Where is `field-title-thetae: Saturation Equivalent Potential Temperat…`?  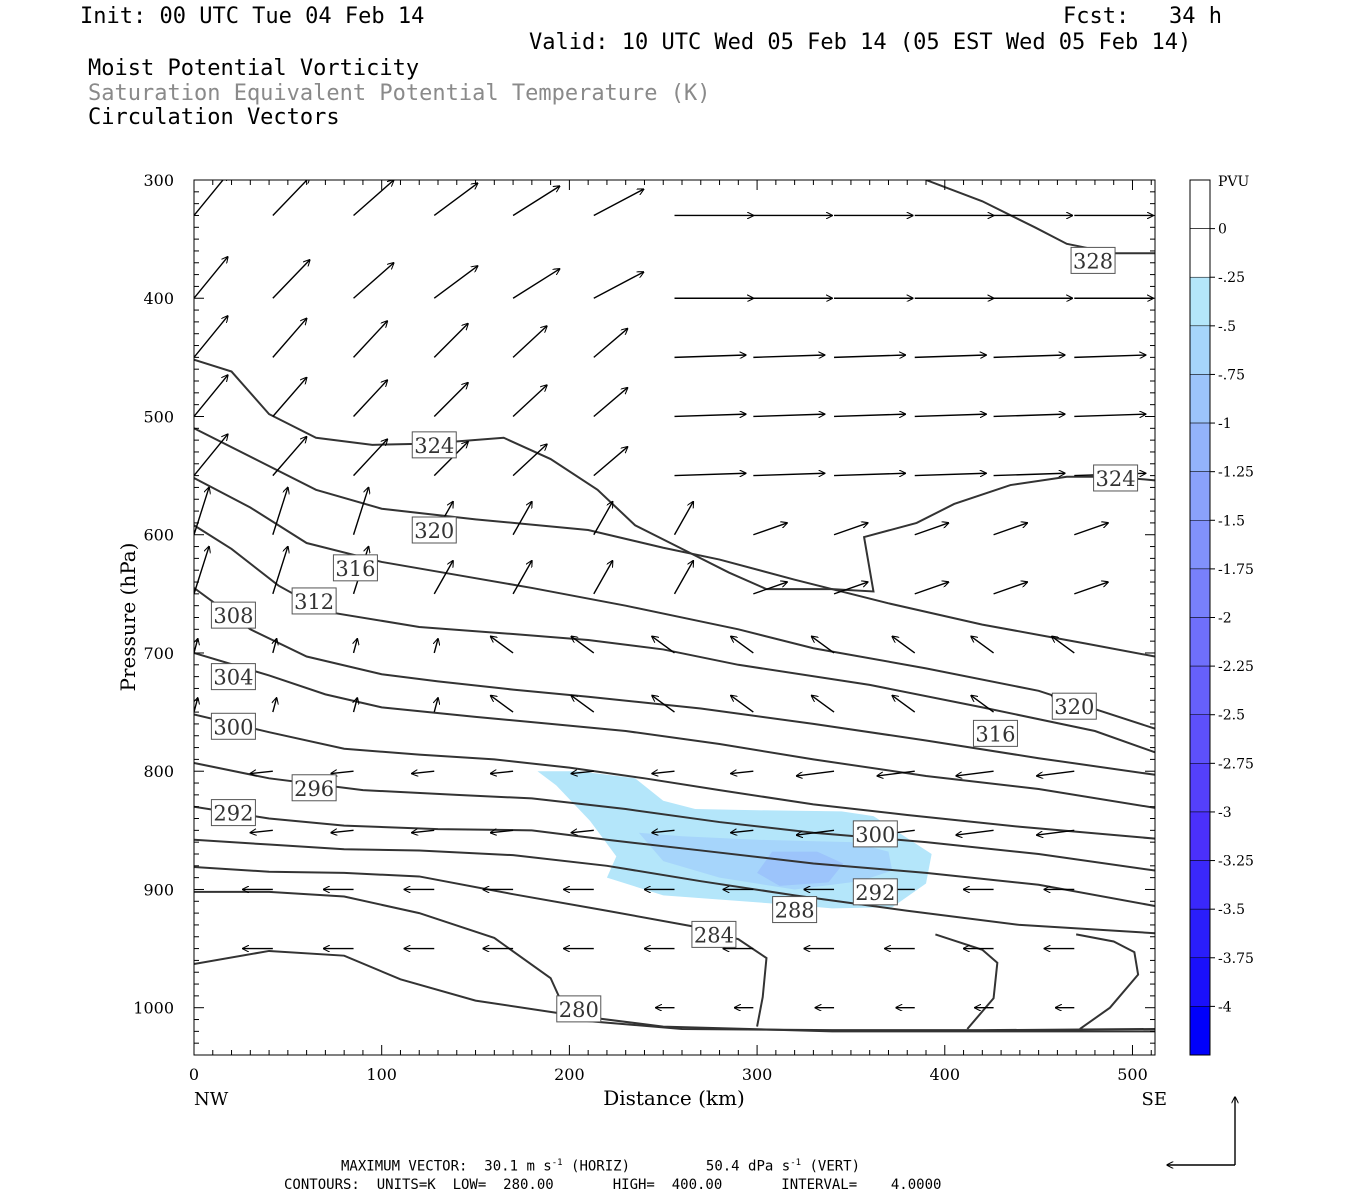
field-title-thetae: Saturation Equivalent Potential Temperat… is located at coordinates (399, 93).